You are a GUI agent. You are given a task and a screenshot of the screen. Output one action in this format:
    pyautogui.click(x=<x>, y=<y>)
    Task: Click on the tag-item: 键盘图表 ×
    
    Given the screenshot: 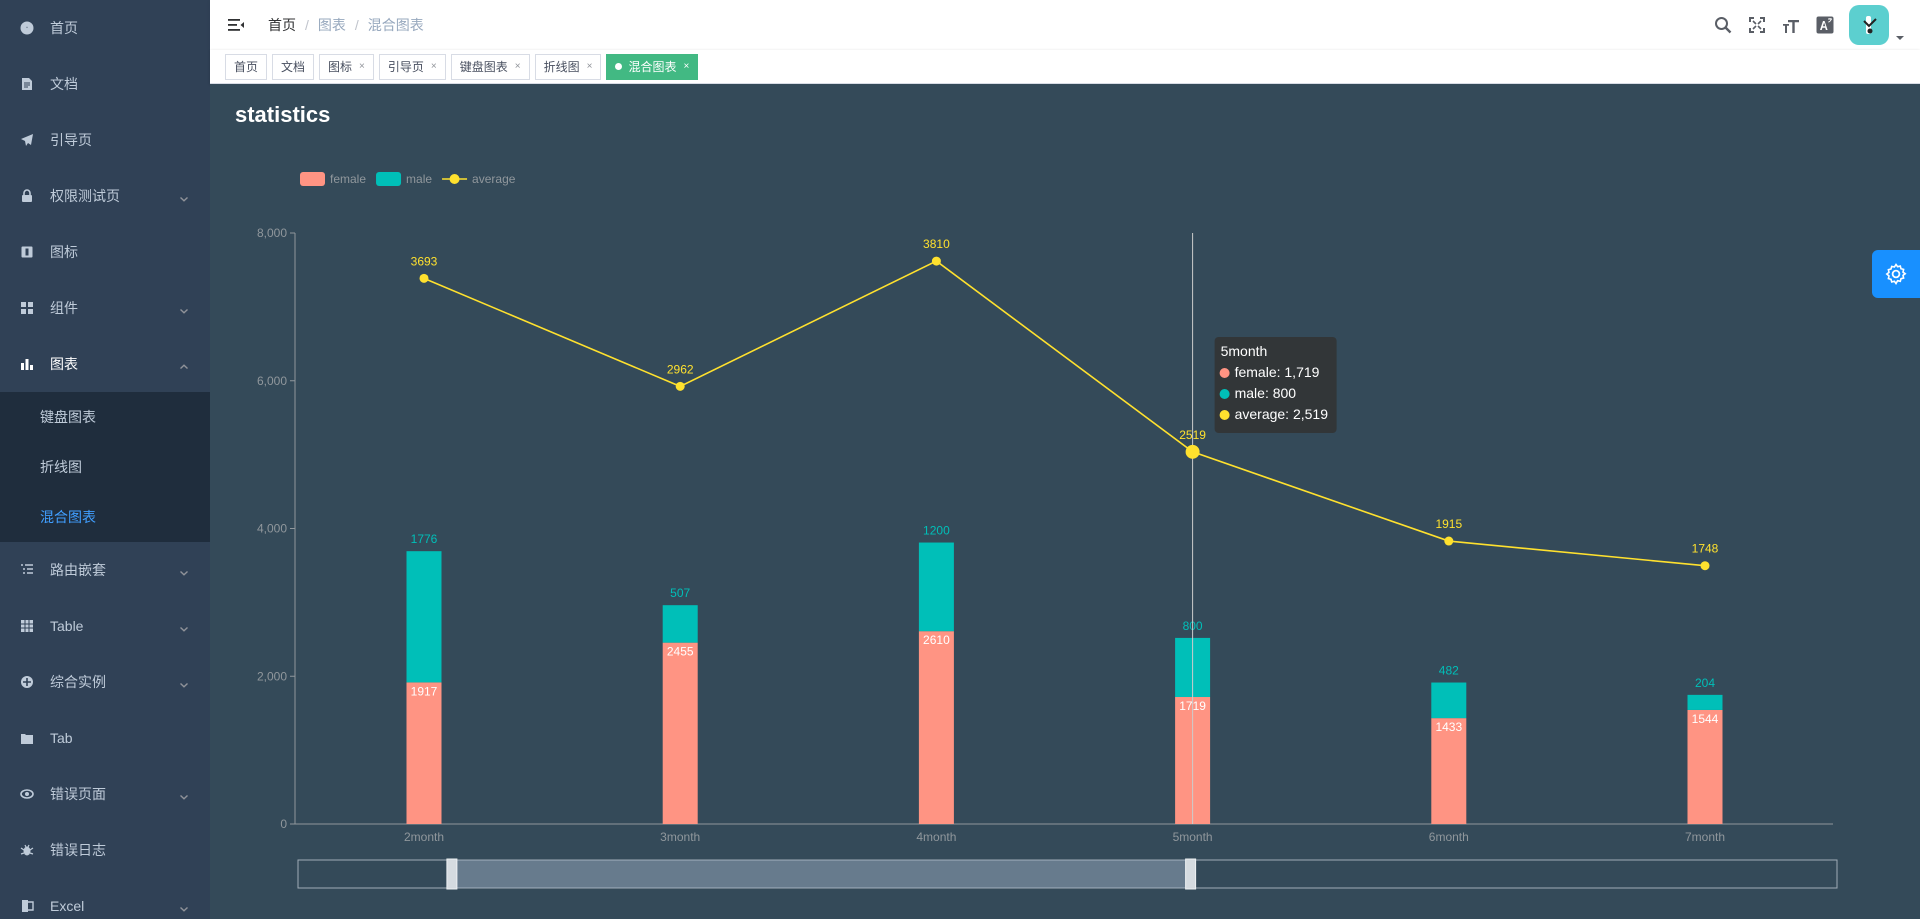 What is the action you would take?
    pyautogui.click(x=490, y=66)
    